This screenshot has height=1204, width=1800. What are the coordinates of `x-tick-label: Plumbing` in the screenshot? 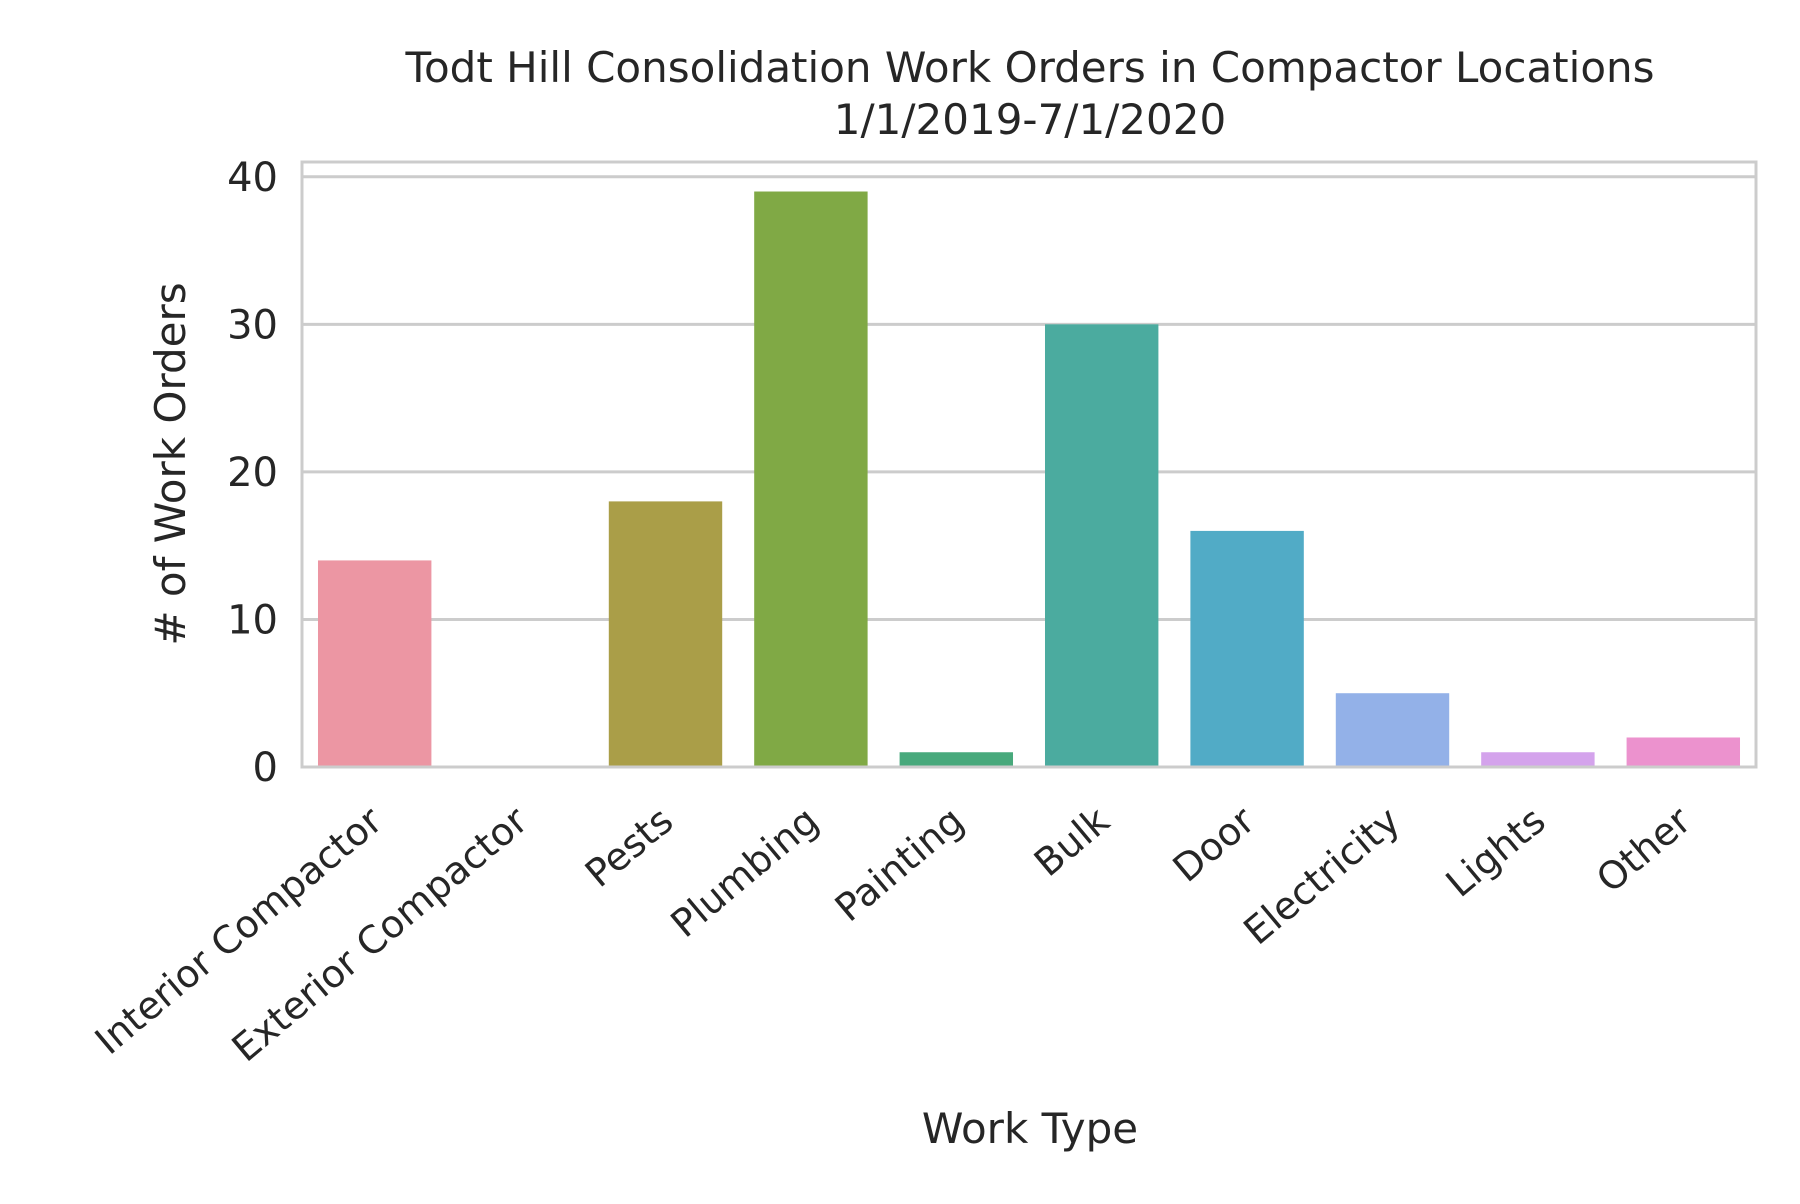 It's located at (744, 872).